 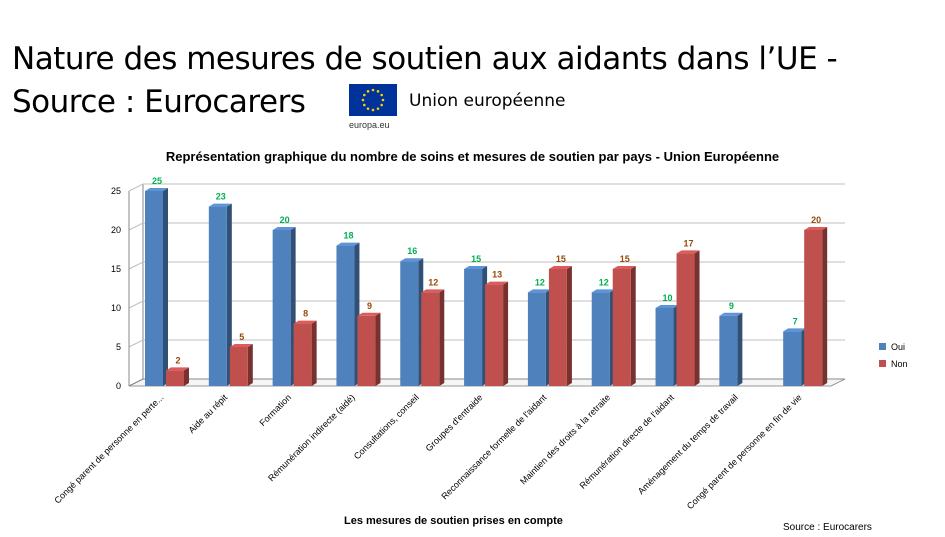 What do you see at coordinates (487, 101) in the screenshot?
I see `eu-logo-name: Union européenne` at bounding box center [487, 101].